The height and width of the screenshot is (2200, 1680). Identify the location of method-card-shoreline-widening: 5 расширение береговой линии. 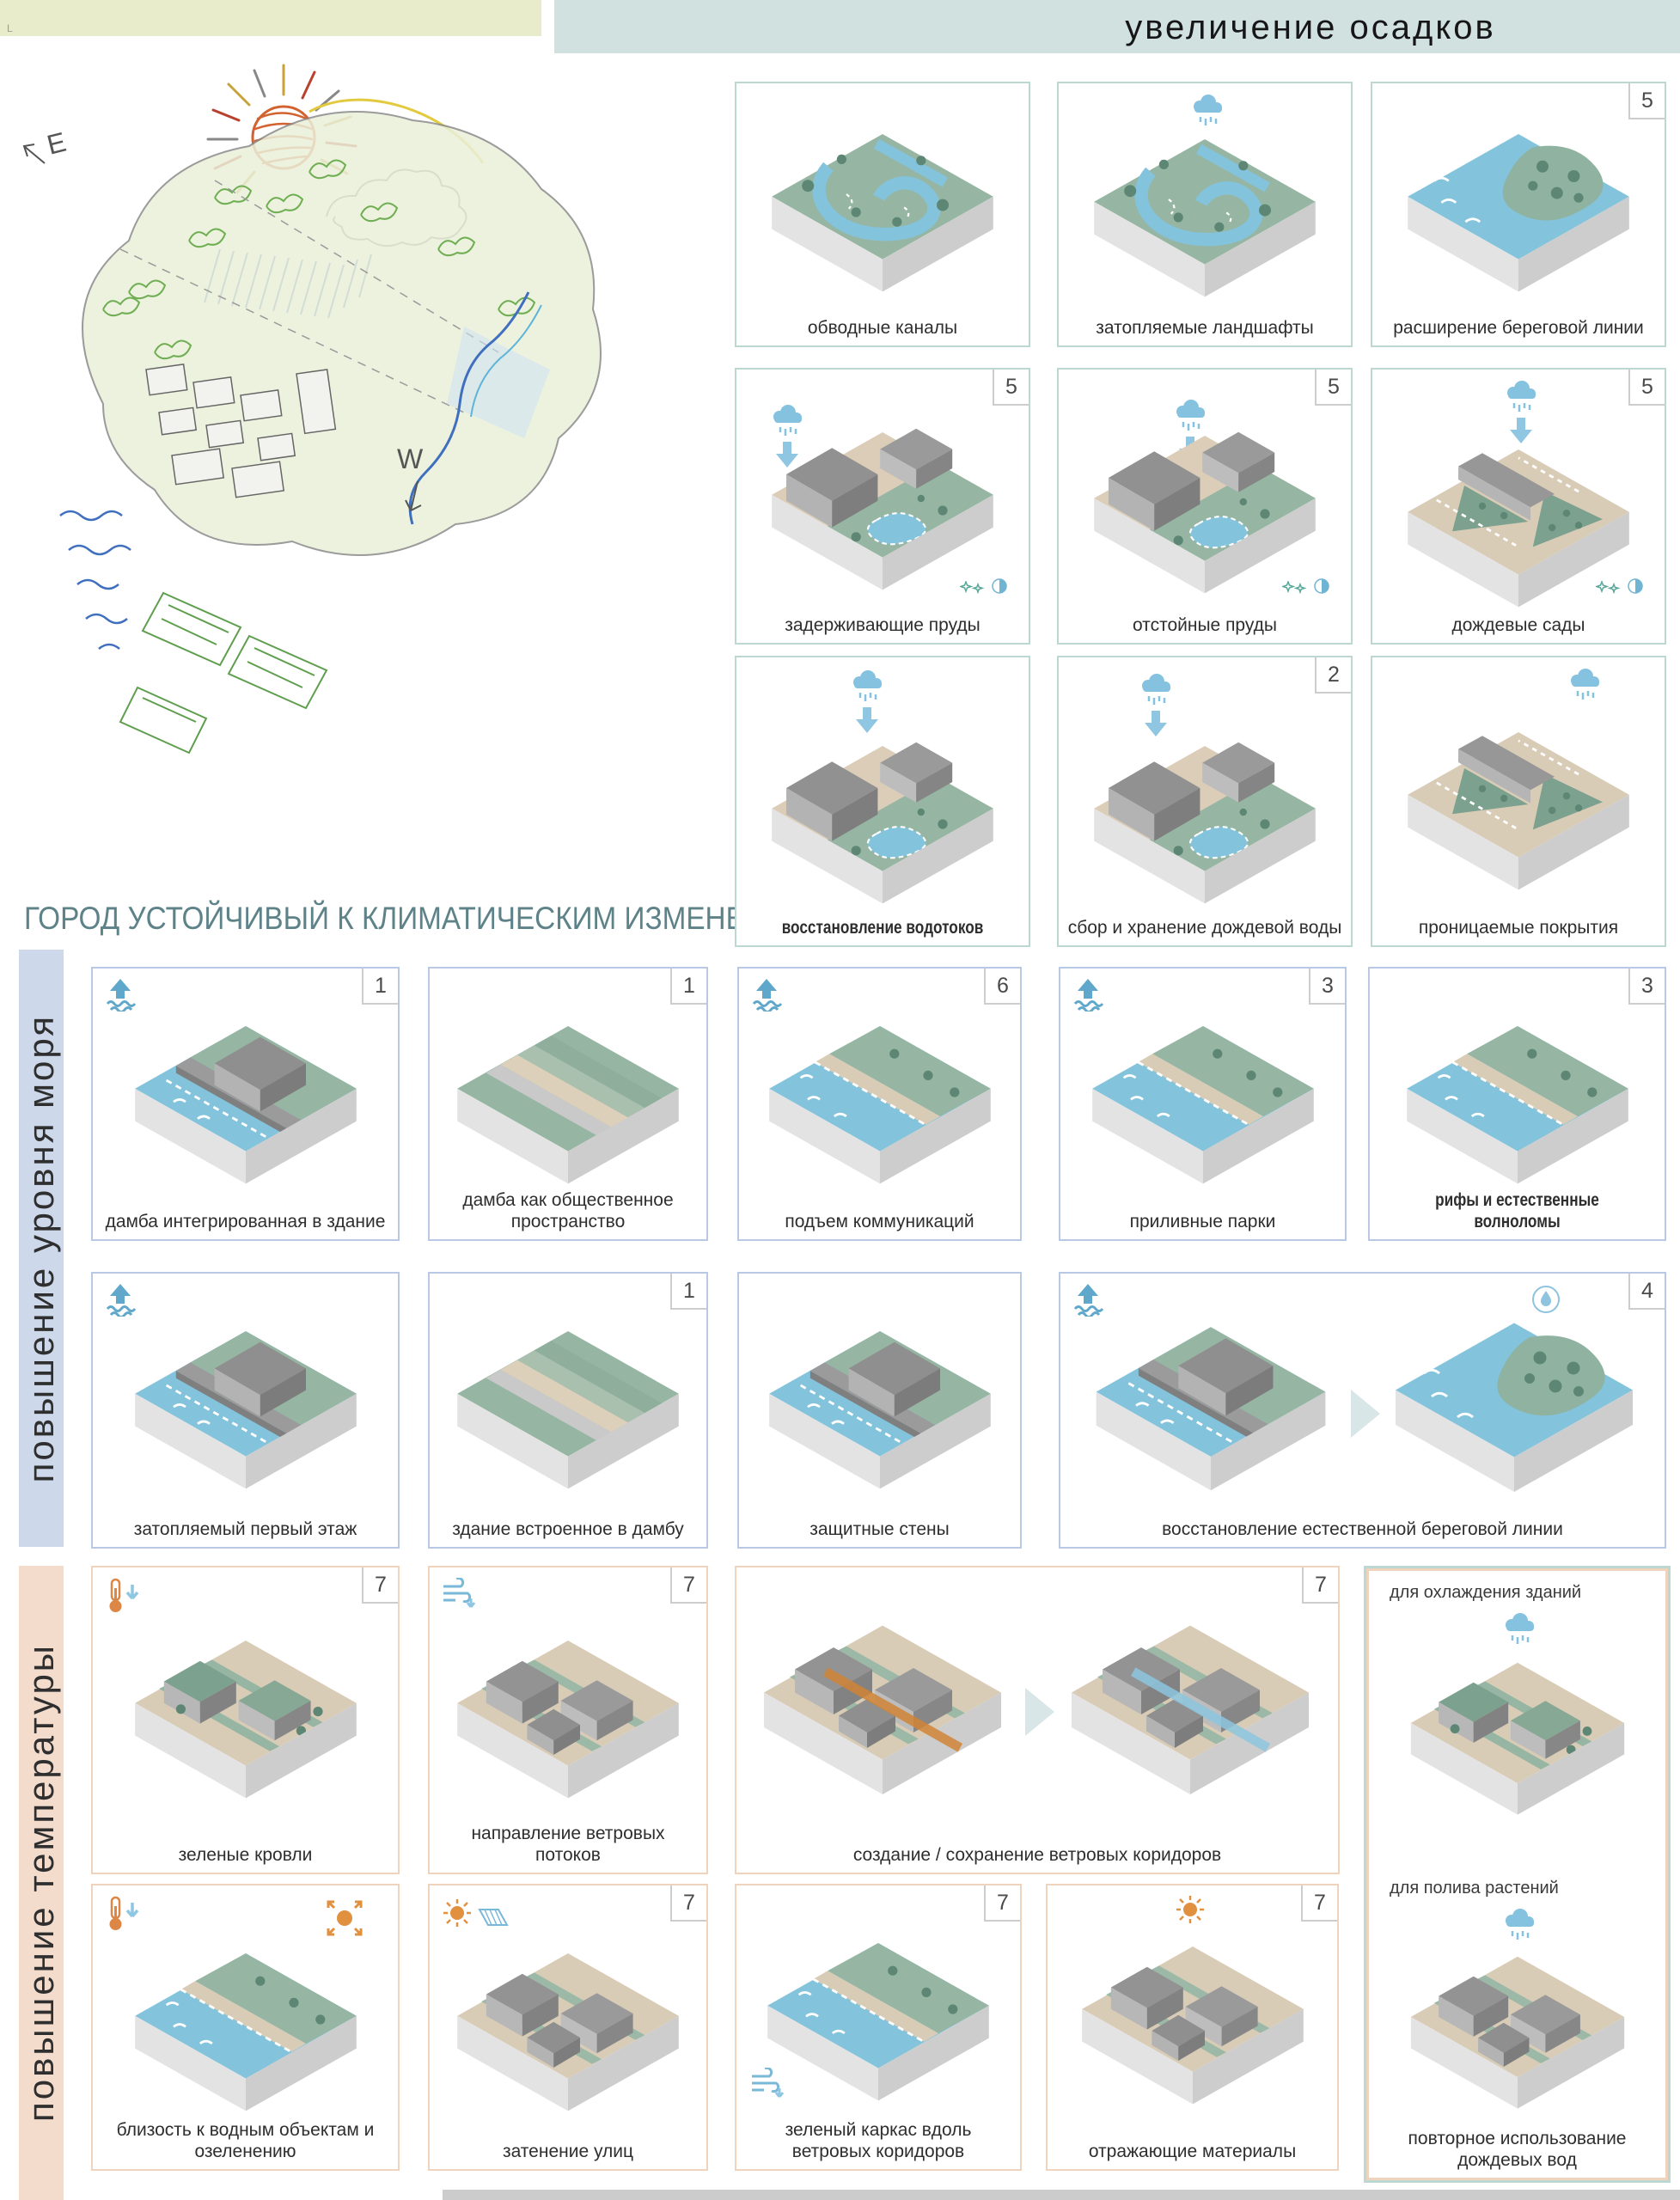
(1519, 214).